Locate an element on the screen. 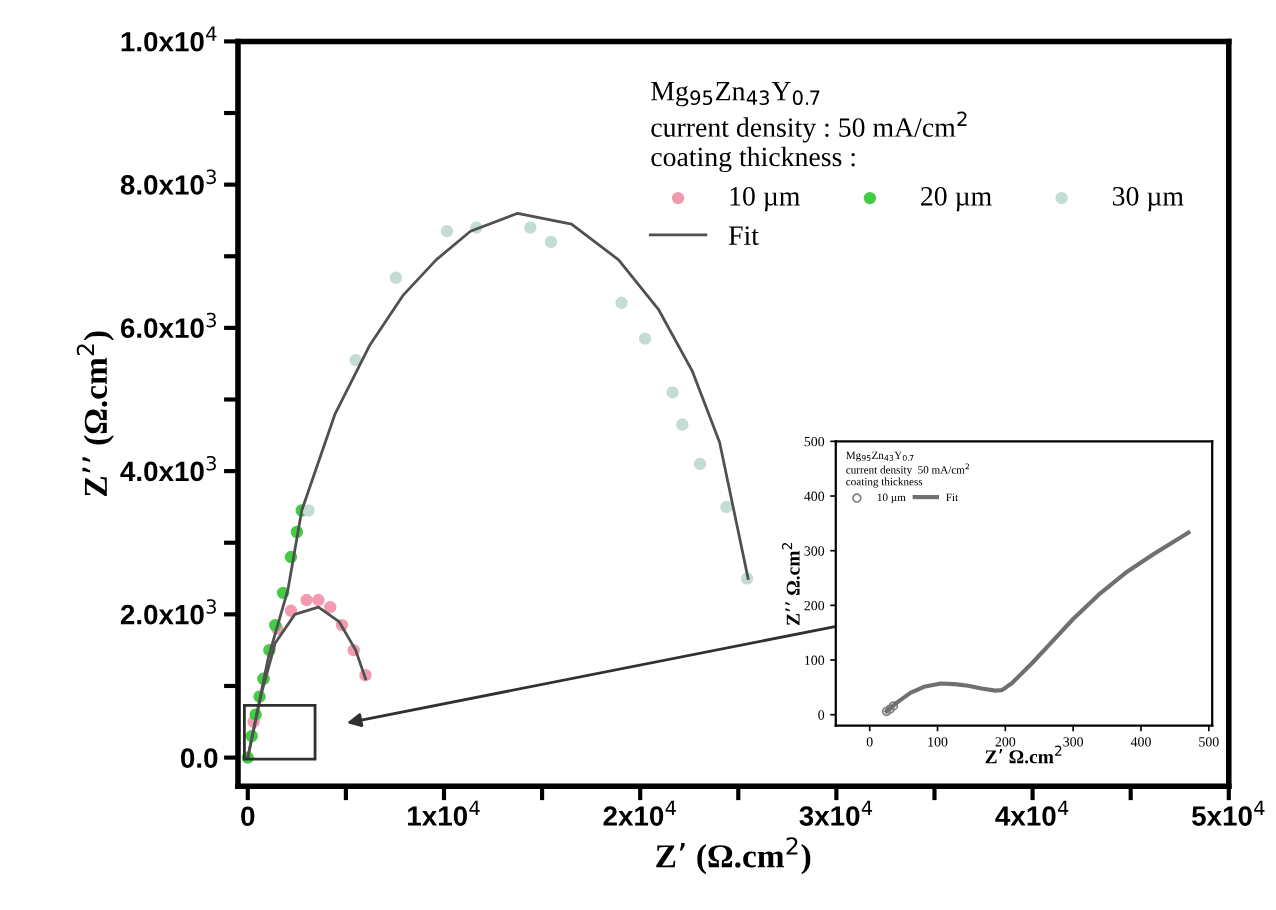  legend-label: 30 µm is located at coordinates (1148, 199).